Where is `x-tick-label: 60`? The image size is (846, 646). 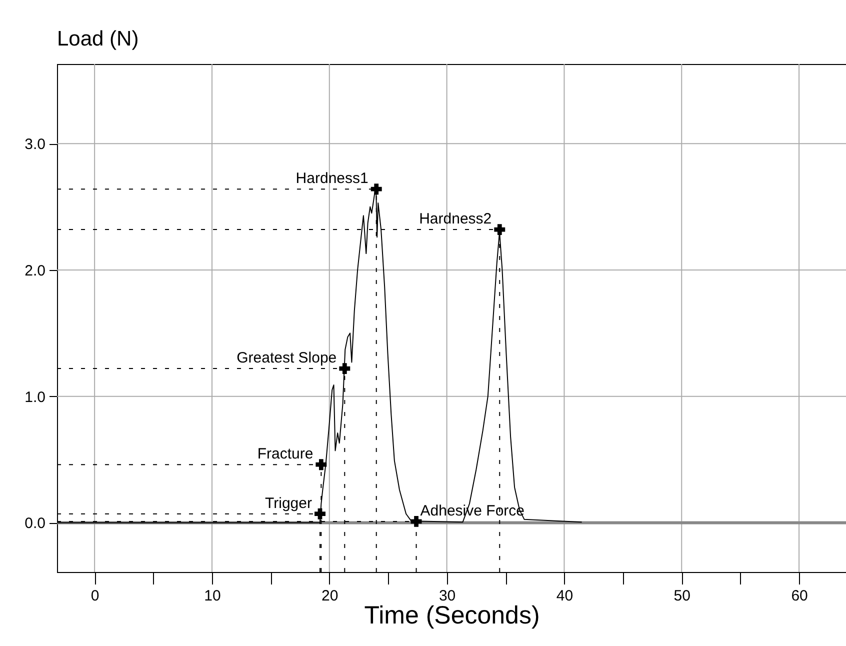 x-tick-label: 60 is located at coordinates (799, 596).